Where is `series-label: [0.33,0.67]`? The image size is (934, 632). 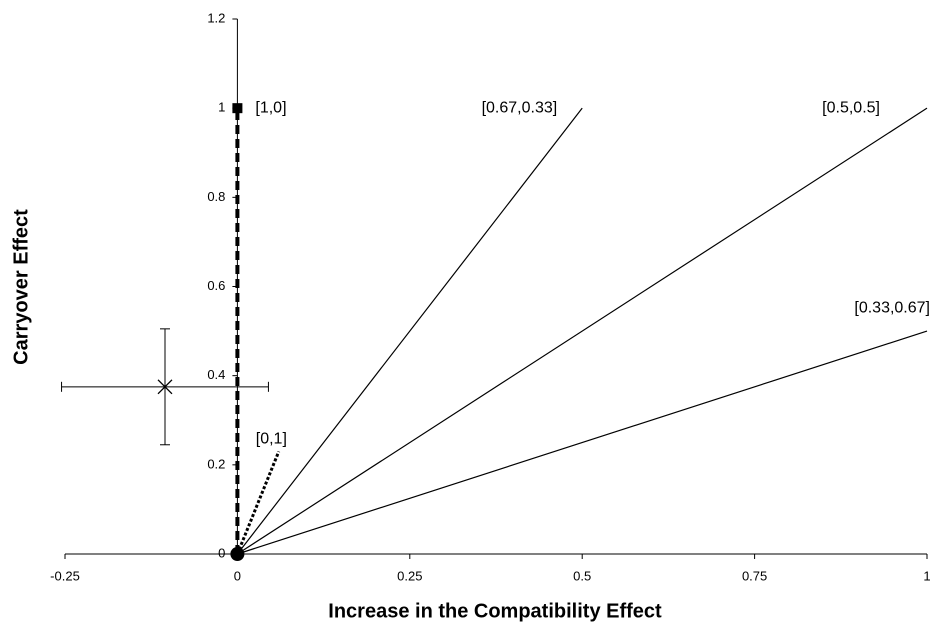 series-label: [0.33,0.67] is located at coordinates (892, 307).